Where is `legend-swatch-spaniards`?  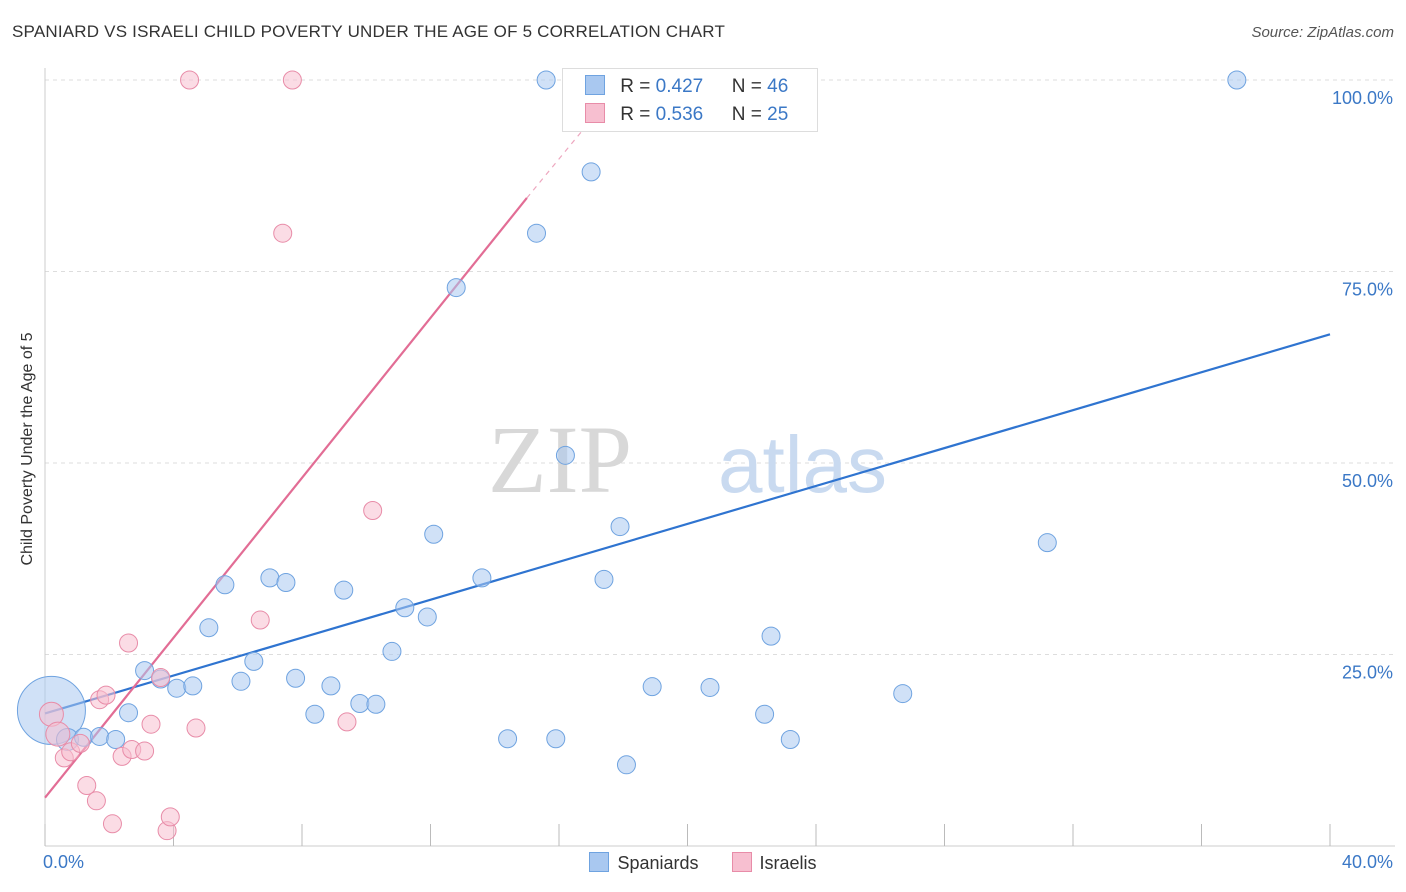
legend-swatch-spaniards is located at coordinates (595, 85).